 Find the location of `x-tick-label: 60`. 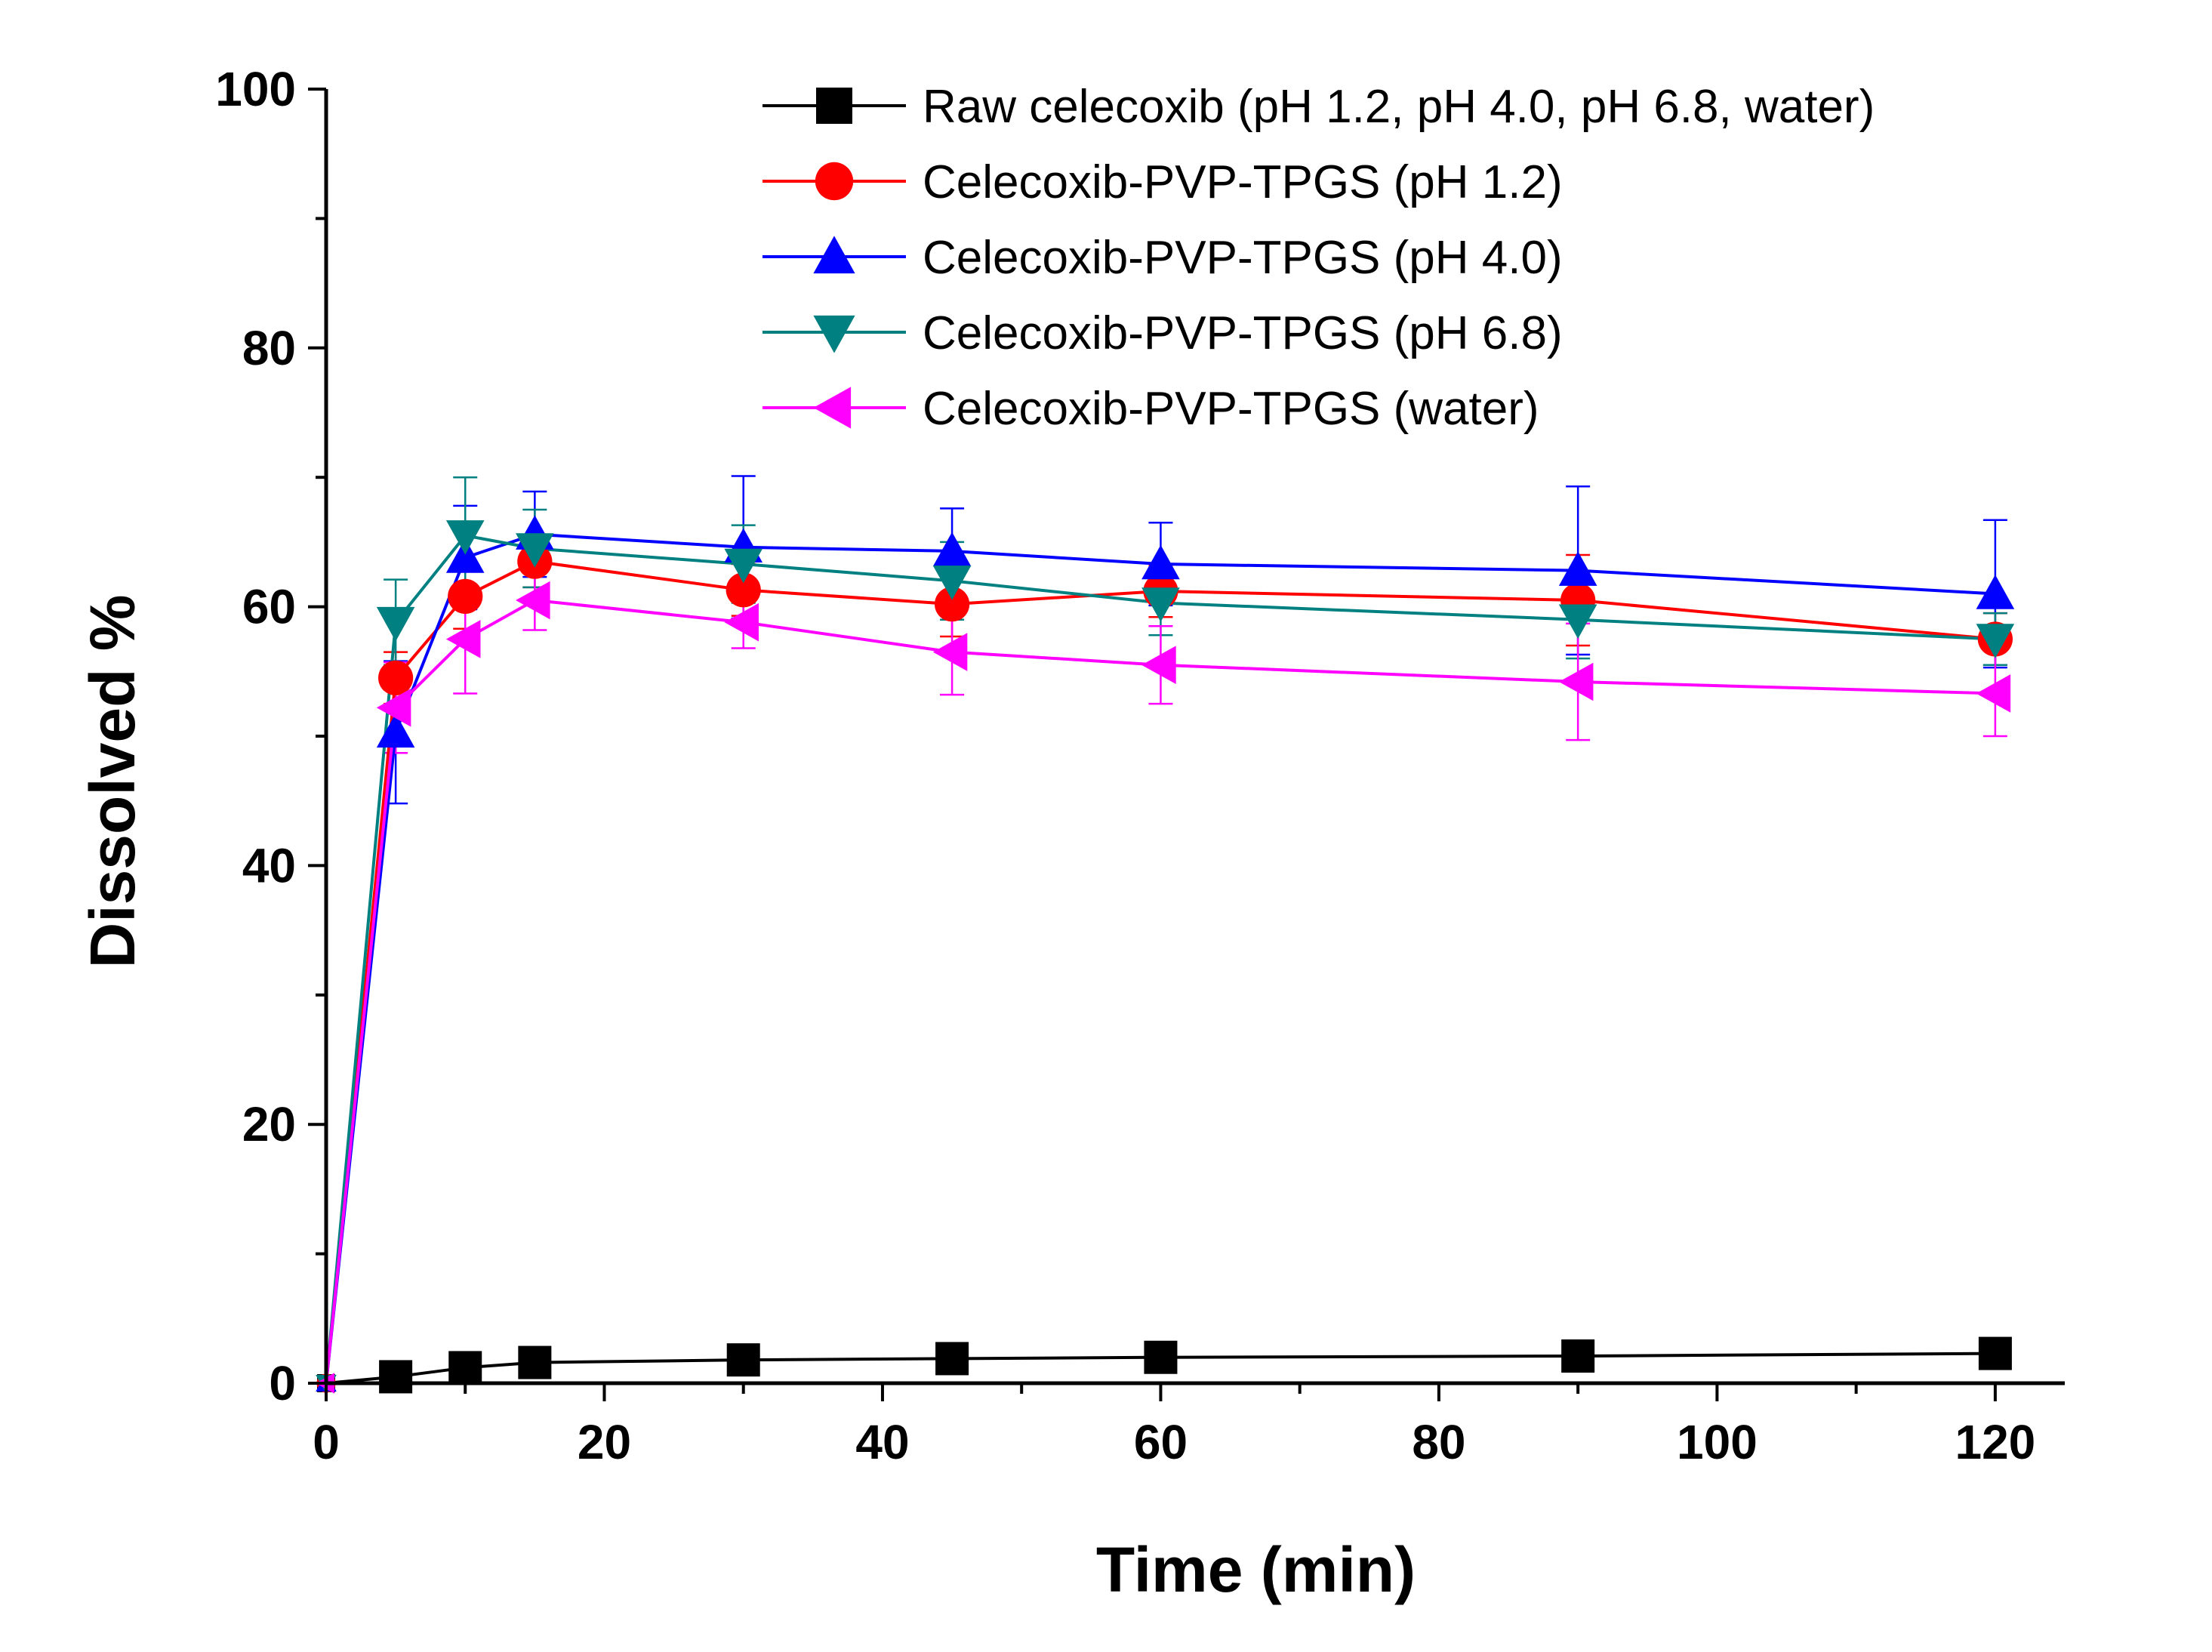

x-tick-label: 60 is located at coordinates (1161, 1442).